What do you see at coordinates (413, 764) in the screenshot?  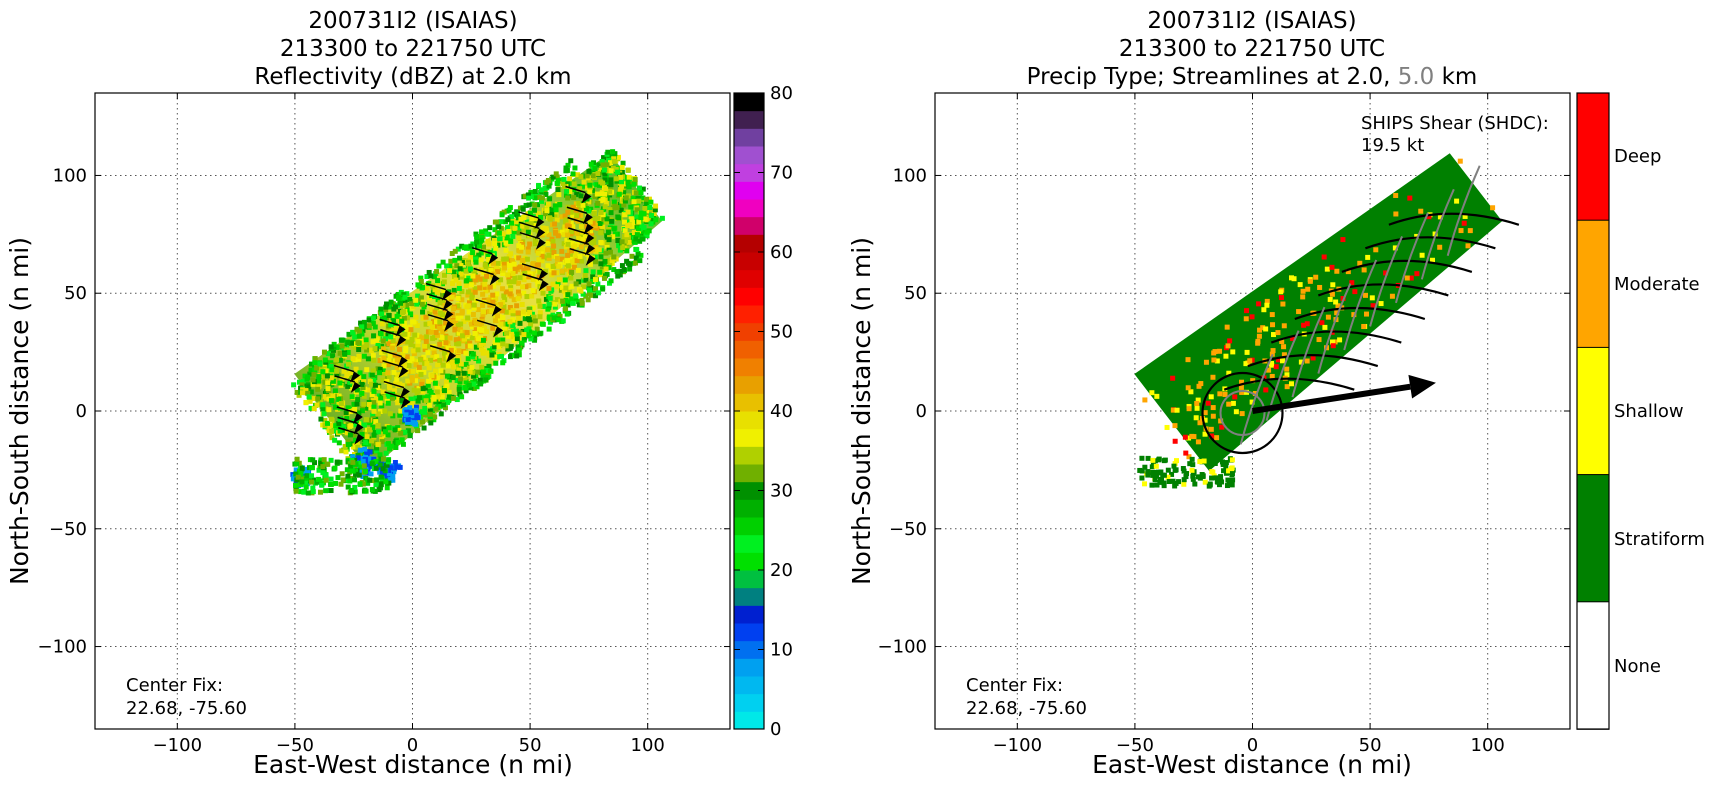 I see `left-x-axis-label: East-West distance (n mi)` at bounding box center [413, 764].